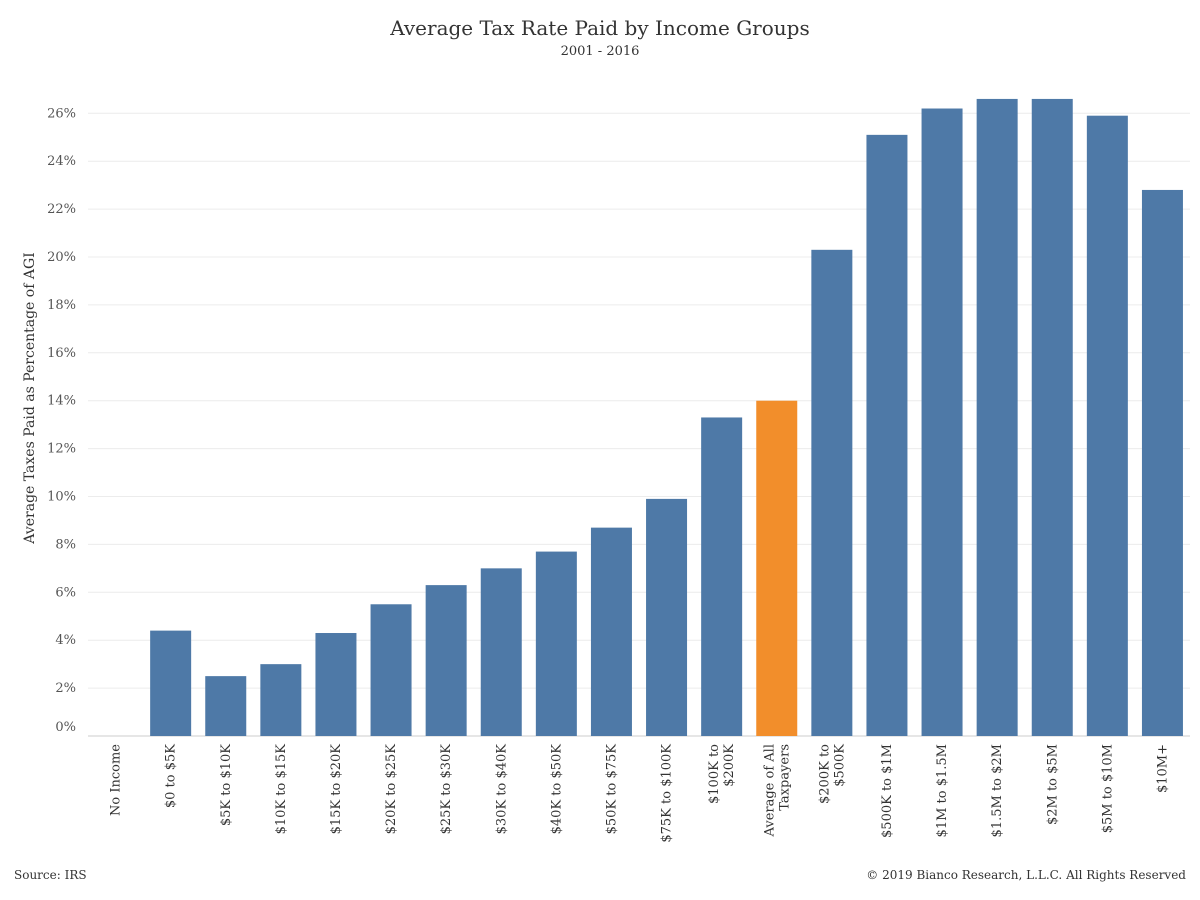 Image resolution: width=1200 pixels, height=900 pixels. Describe the element at coordinates (61, 401) in the screenshot. I see `y-tick-label: 14%` at that location.